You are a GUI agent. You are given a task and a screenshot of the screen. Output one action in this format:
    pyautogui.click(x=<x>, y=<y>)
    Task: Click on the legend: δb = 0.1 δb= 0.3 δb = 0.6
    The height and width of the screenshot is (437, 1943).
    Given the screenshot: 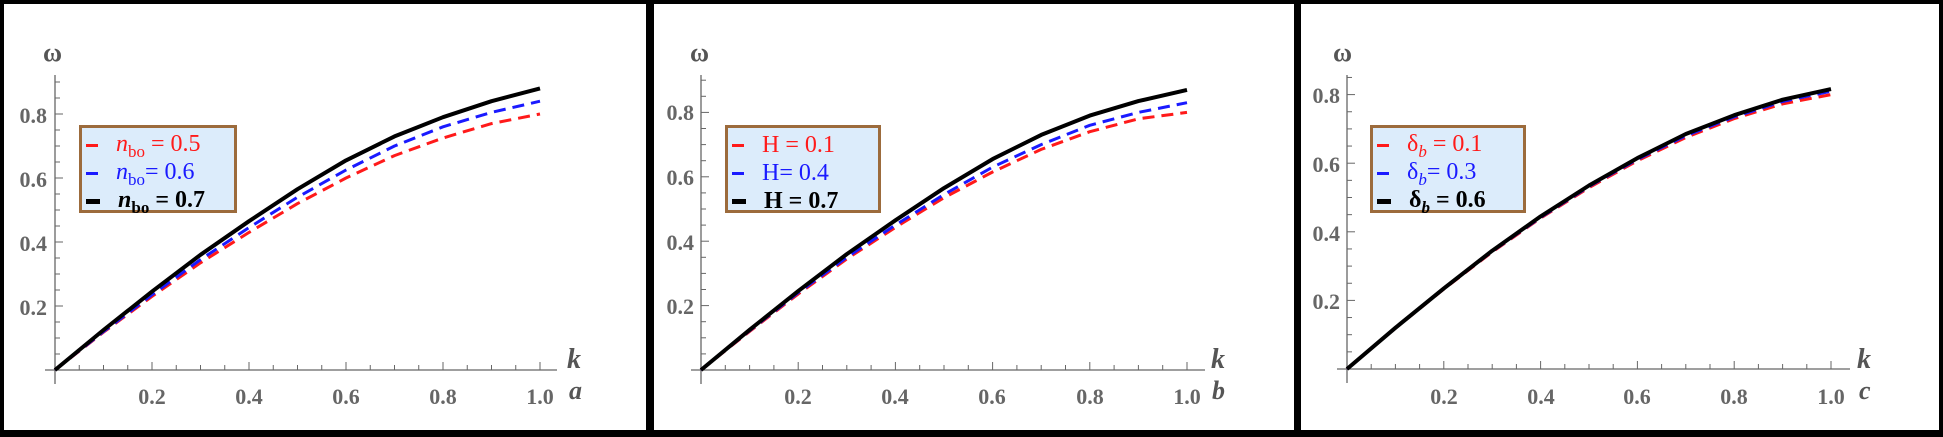 What is the action you would take?
    pyautogui.click(x=1448, y=171)
    